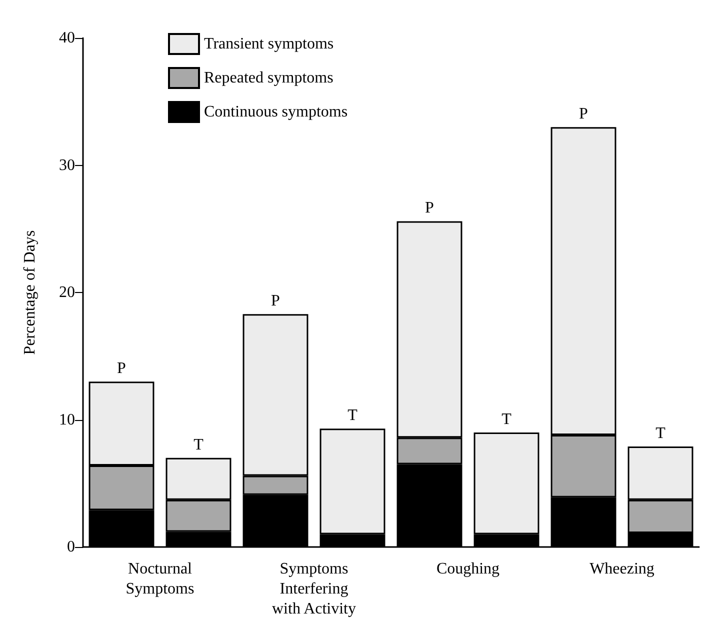  I want to click on legend-label: Repeated symptoms, so click(269, 78).